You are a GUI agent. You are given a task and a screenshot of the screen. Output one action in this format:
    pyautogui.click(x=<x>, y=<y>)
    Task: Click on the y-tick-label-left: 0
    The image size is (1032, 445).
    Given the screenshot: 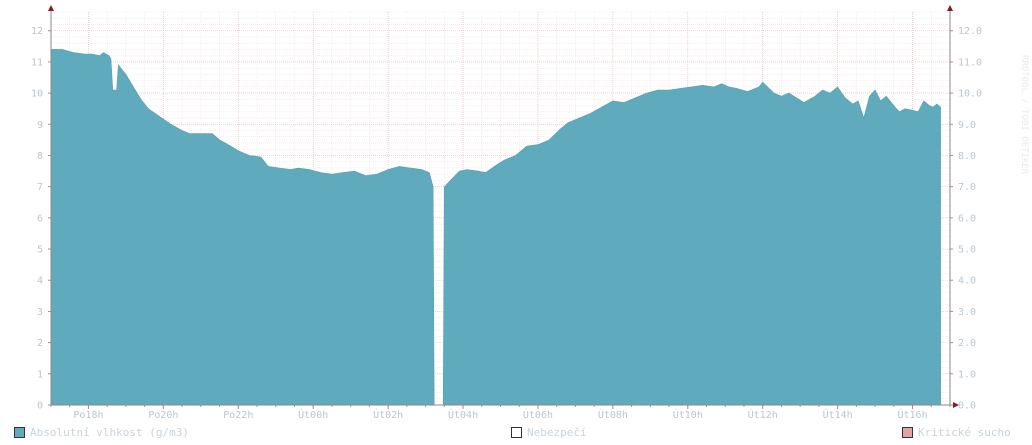 What is the action you would take?
    pyautogui.click(x=40, y=406)
    